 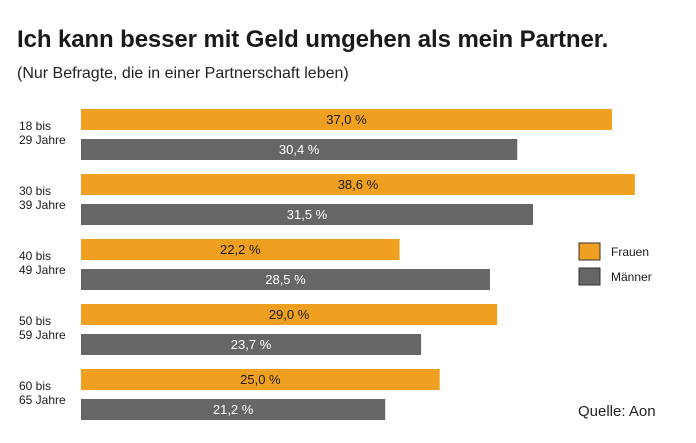 What do you see at coordinates (617, 411) in the screenshot?
I see `source-note: Quelle: Aon` at bounding box center [617, 411].